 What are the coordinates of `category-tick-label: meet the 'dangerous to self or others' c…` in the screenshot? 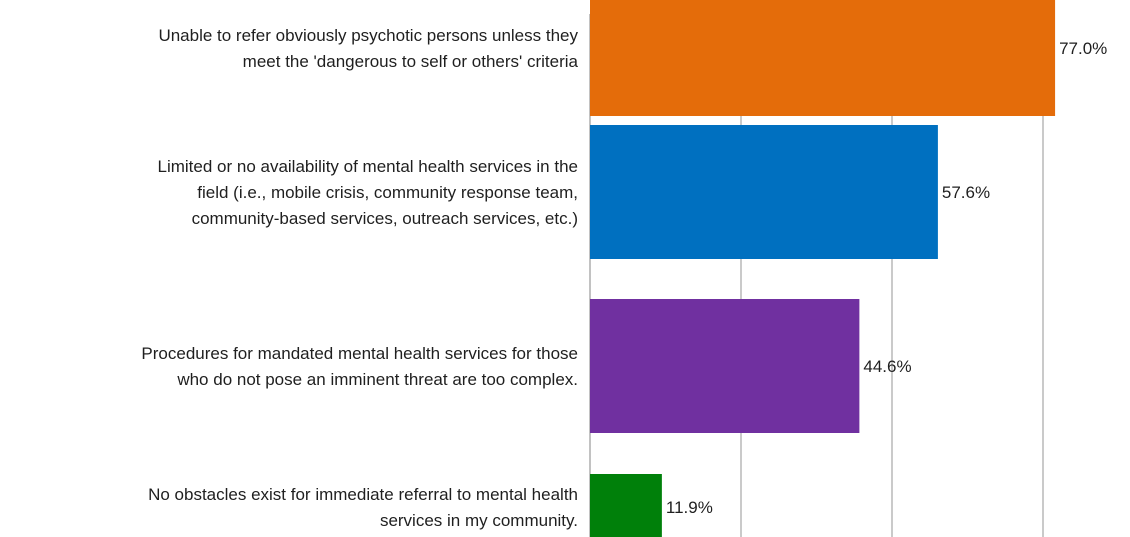 It's located at (411, 61).